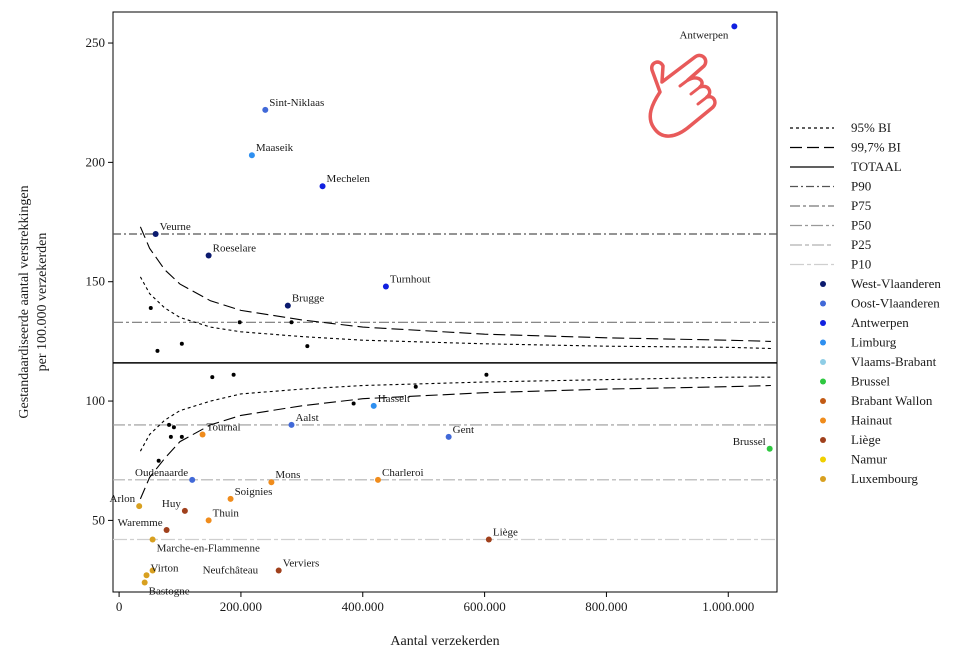 The height and width of the screenshot is (663, 979). Describe the element at coordinates (703, 35) in the screenshot. I see `point-label: Antwerpen` at that location.